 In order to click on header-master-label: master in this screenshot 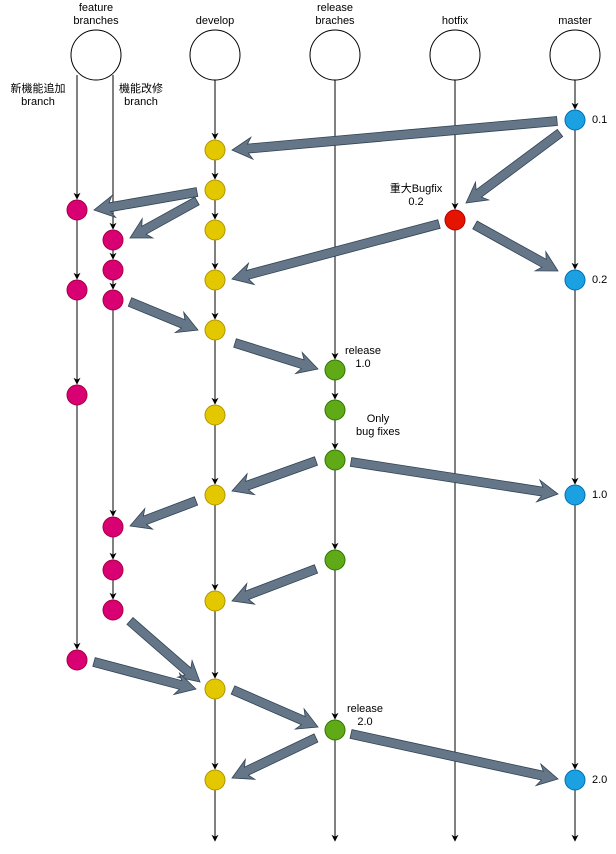, I will do `click(575, 21)`.